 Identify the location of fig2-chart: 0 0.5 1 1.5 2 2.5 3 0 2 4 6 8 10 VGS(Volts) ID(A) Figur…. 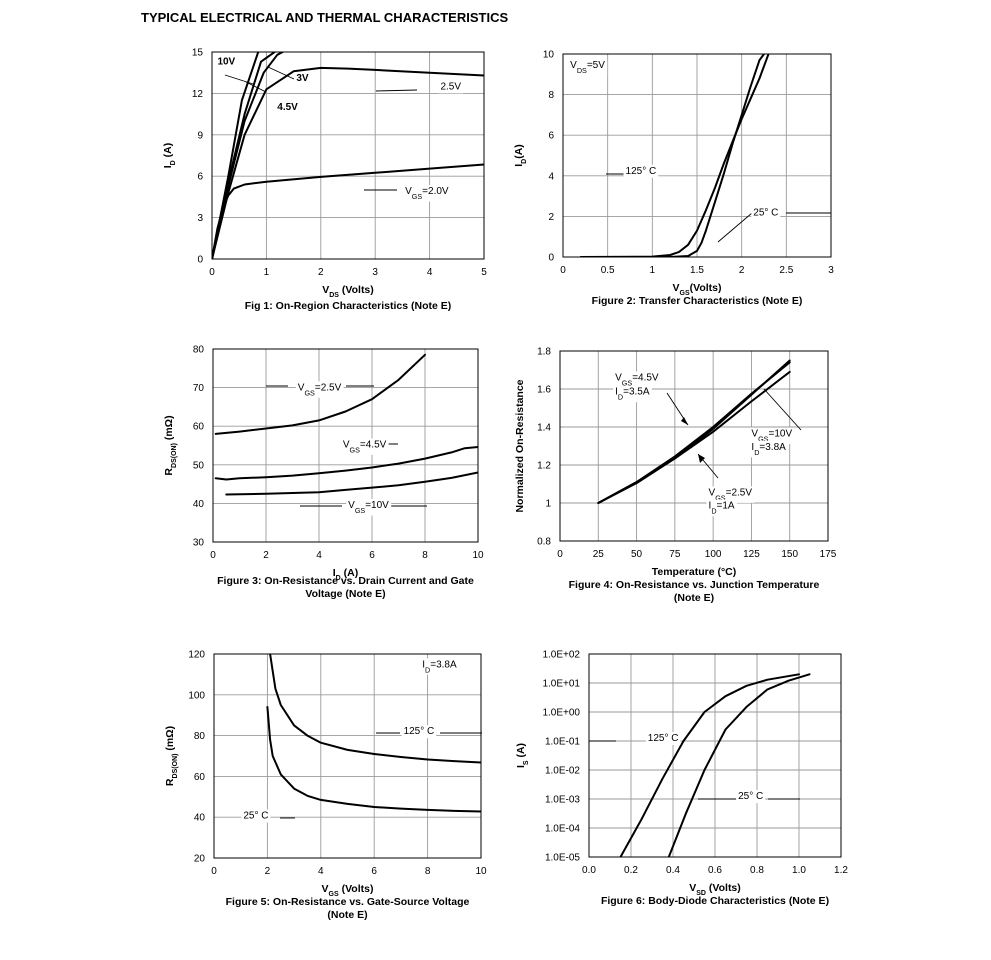
(673, 179).